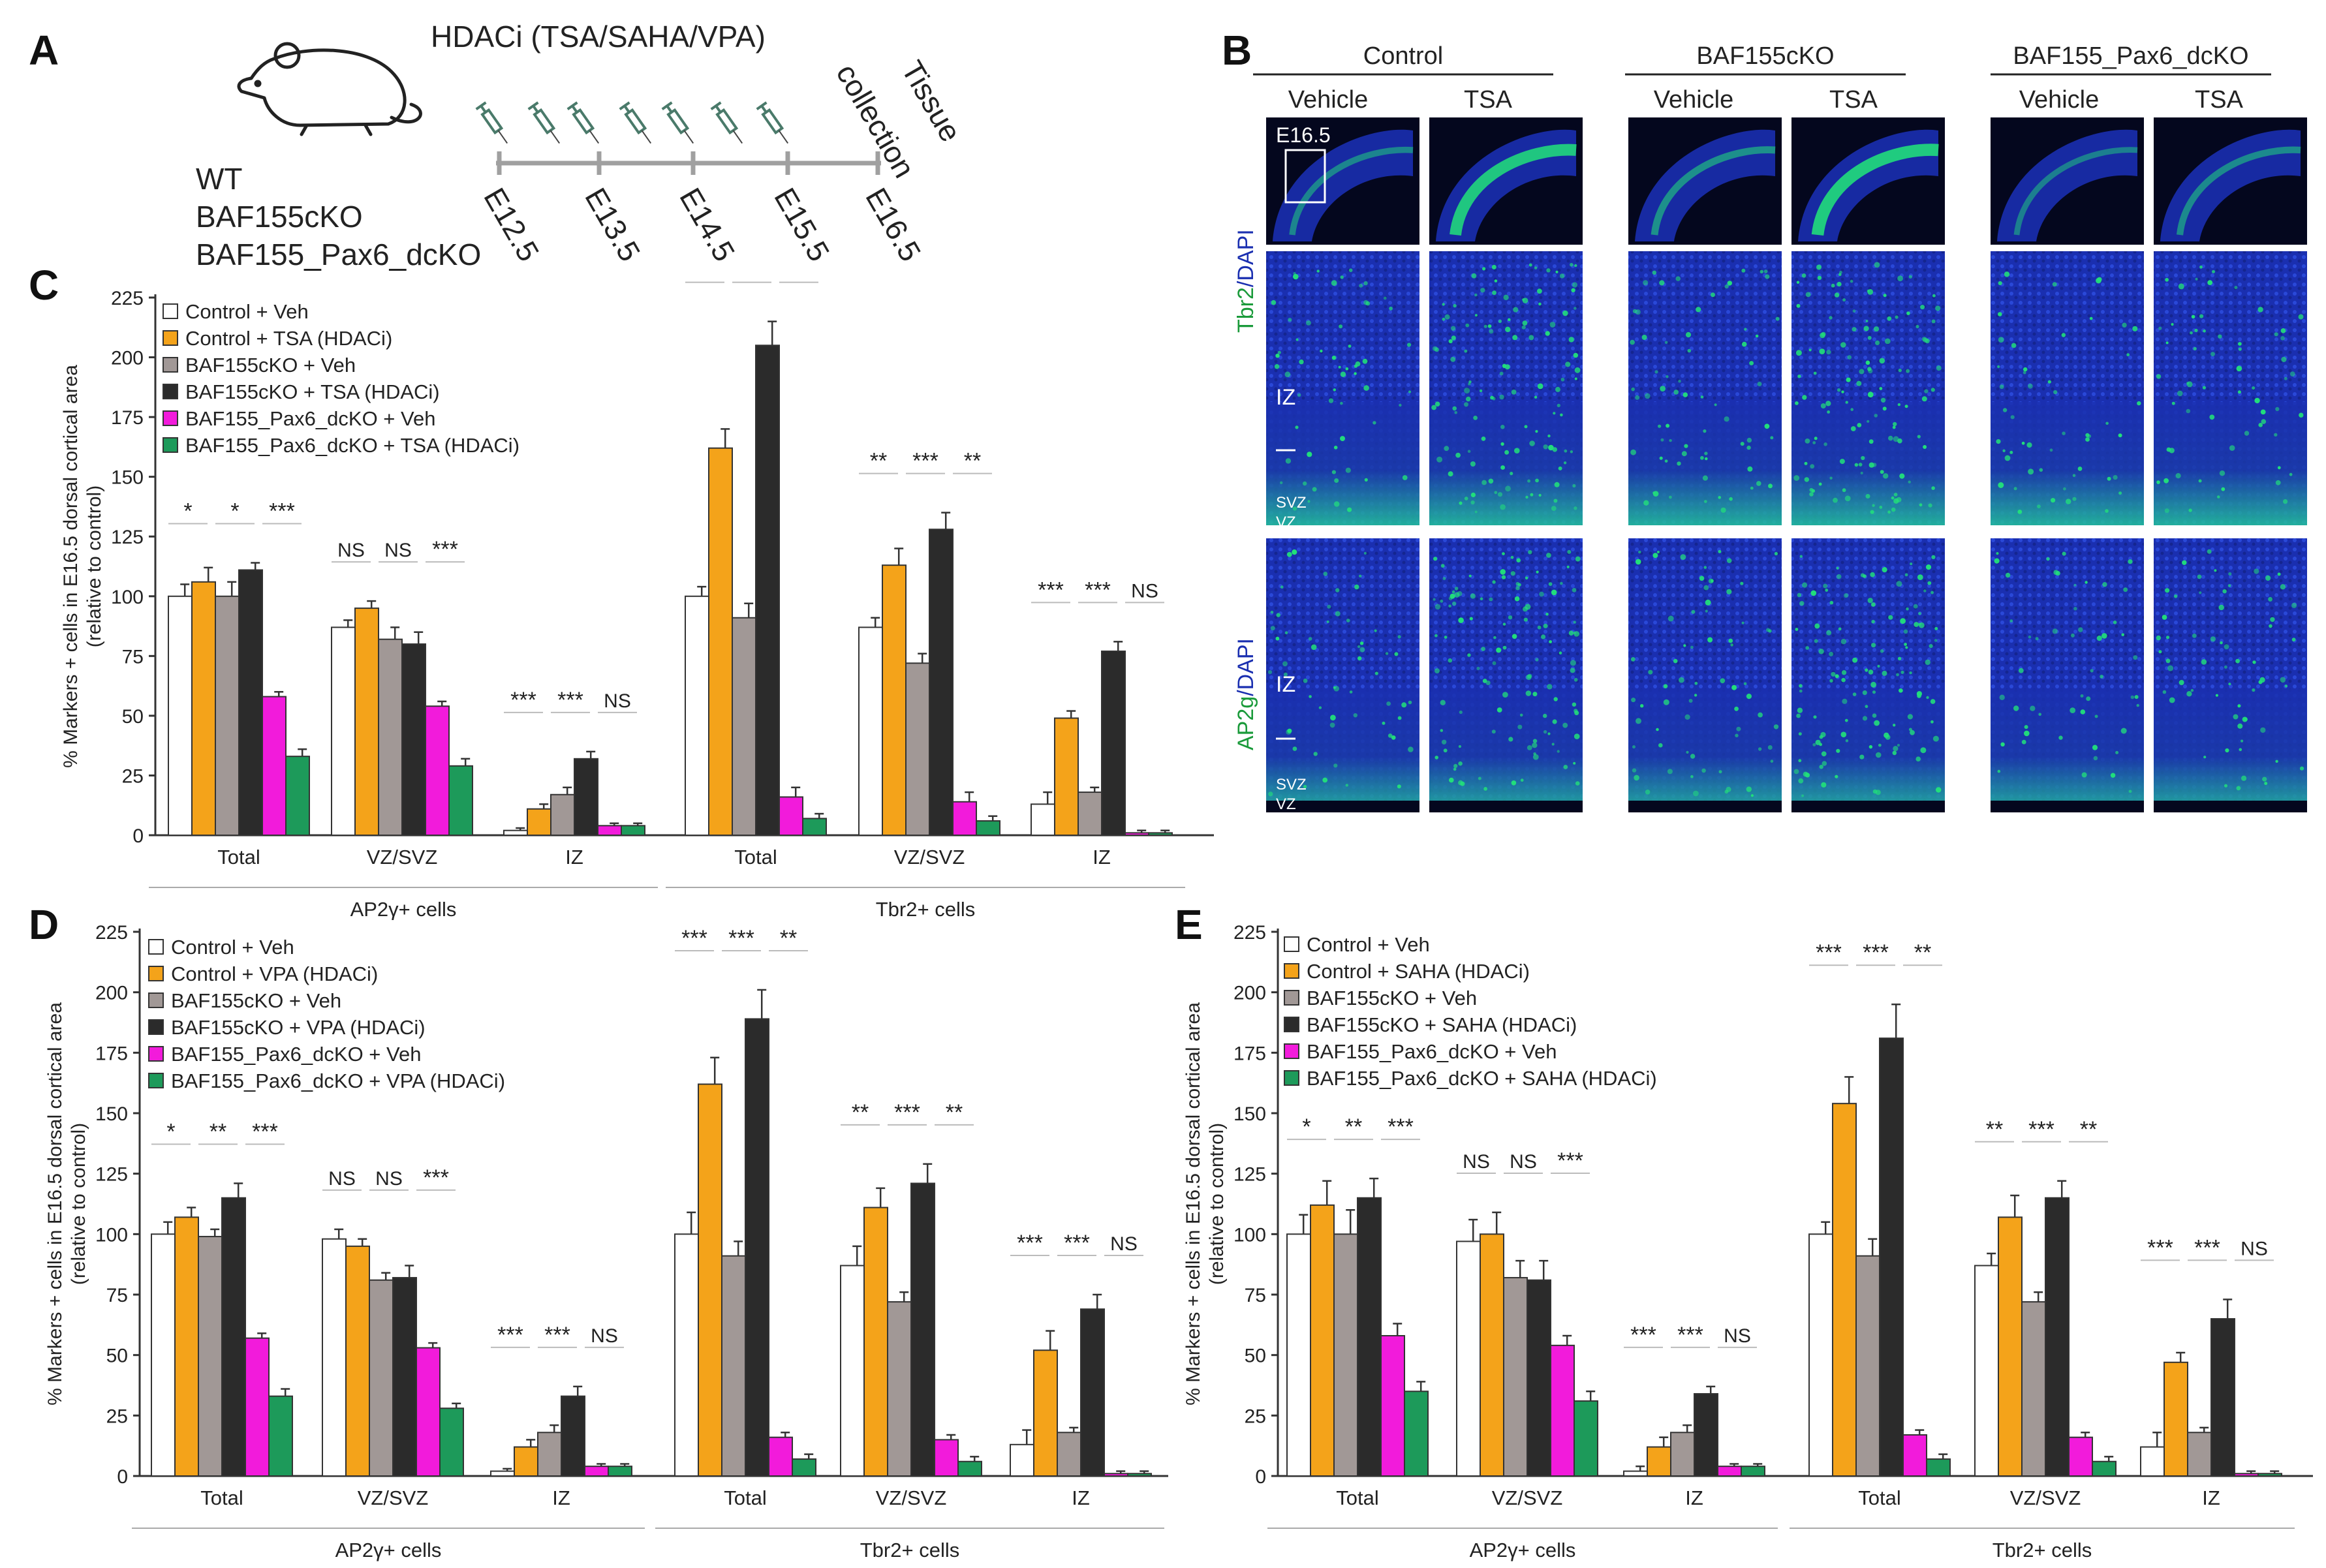 The height and width of the screenshot is (1568, 2326). I want to click on syringe-handle, so click(762, 106).